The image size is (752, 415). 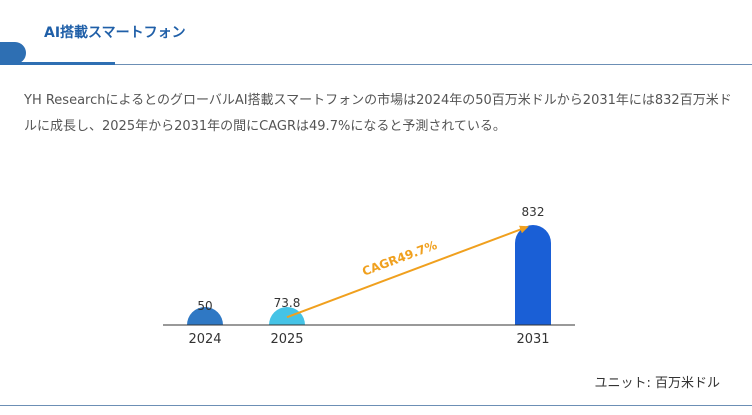 What do you see at coordinates (533, 212) in the screenshot?
I see `value-label-2031: 832` at bounding box center [533, 212].